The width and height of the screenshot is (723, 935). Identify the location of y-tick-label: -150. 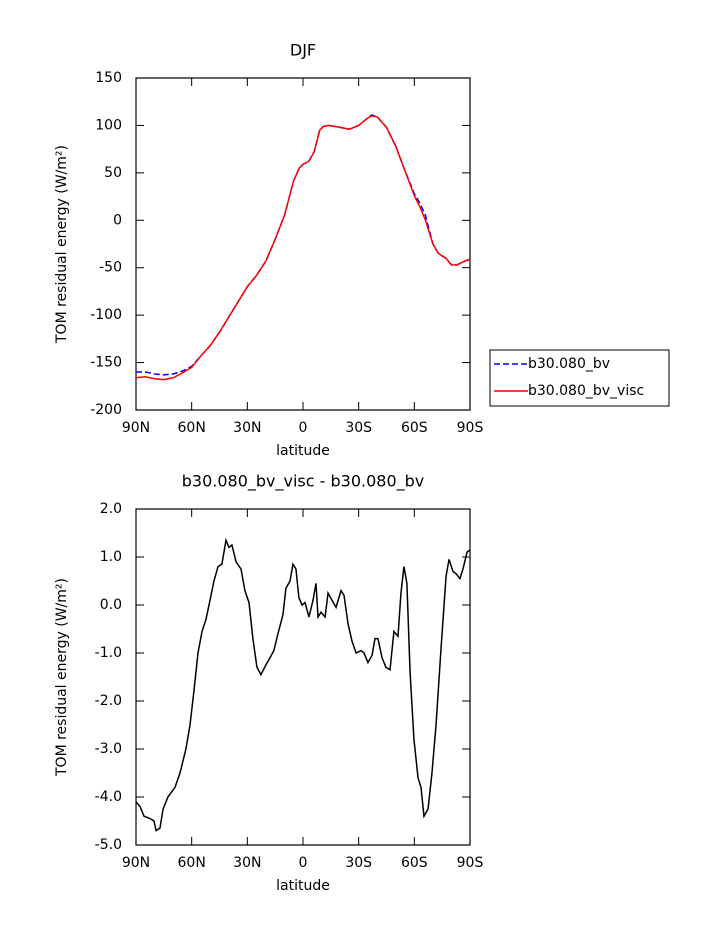
(106, 363).